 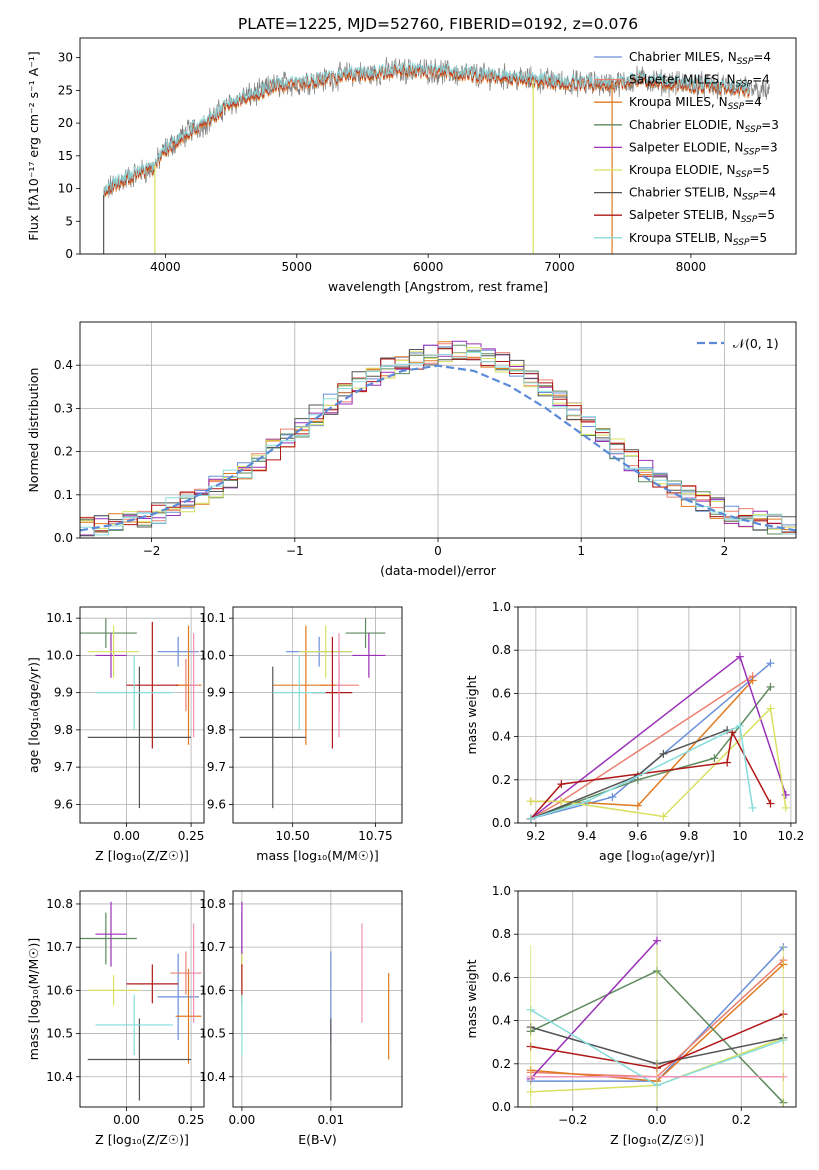 I want to click on y-tick-label: 10.5, so click(x=212, y=1034).